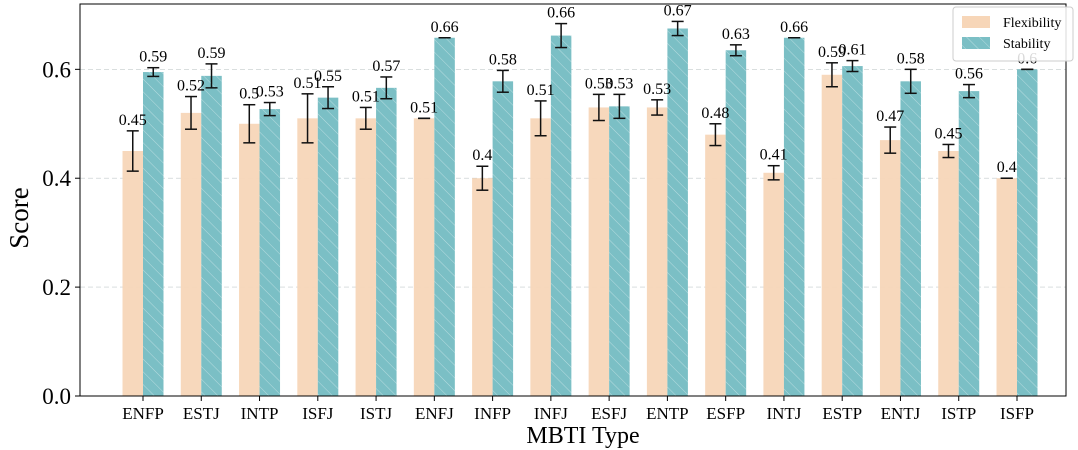 This screenshot has height=450, width=1078. Describe the element at coordinates (212, 53) in the screenshot. I see `value-label-stability-estj: 0.59` at that location.